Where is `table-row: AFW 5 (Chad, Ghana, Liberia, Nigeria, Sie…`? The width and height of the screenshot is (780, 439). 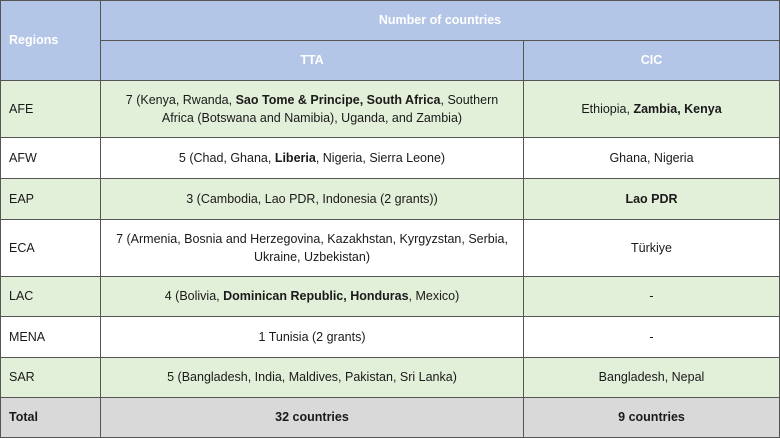 table-row: AFW 5 (Chad, Ghana, Liberia, Nigeria, Sie… is located at coordinates (390, 158).